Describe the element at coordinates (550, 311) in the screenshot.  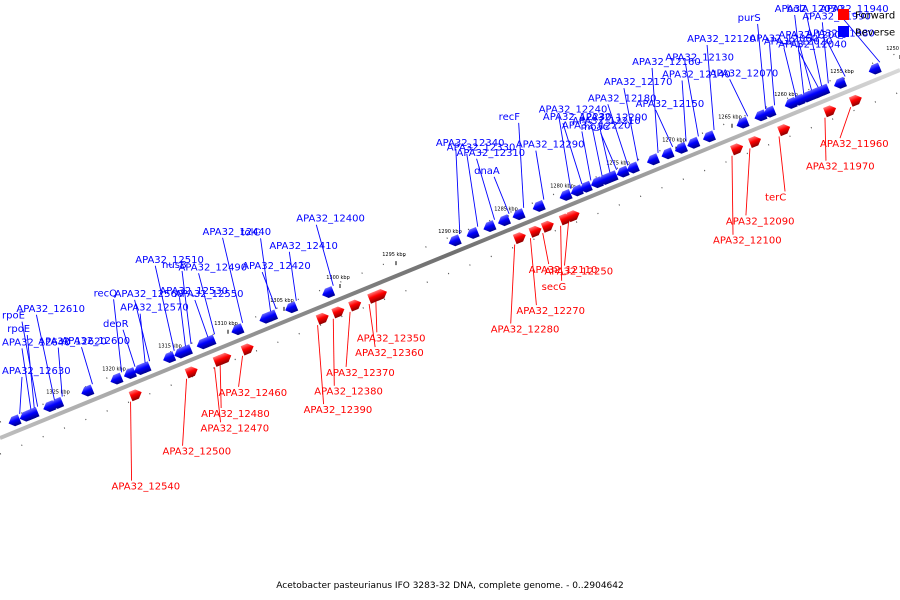
I see `gene-label: APA32_12270` at that location.